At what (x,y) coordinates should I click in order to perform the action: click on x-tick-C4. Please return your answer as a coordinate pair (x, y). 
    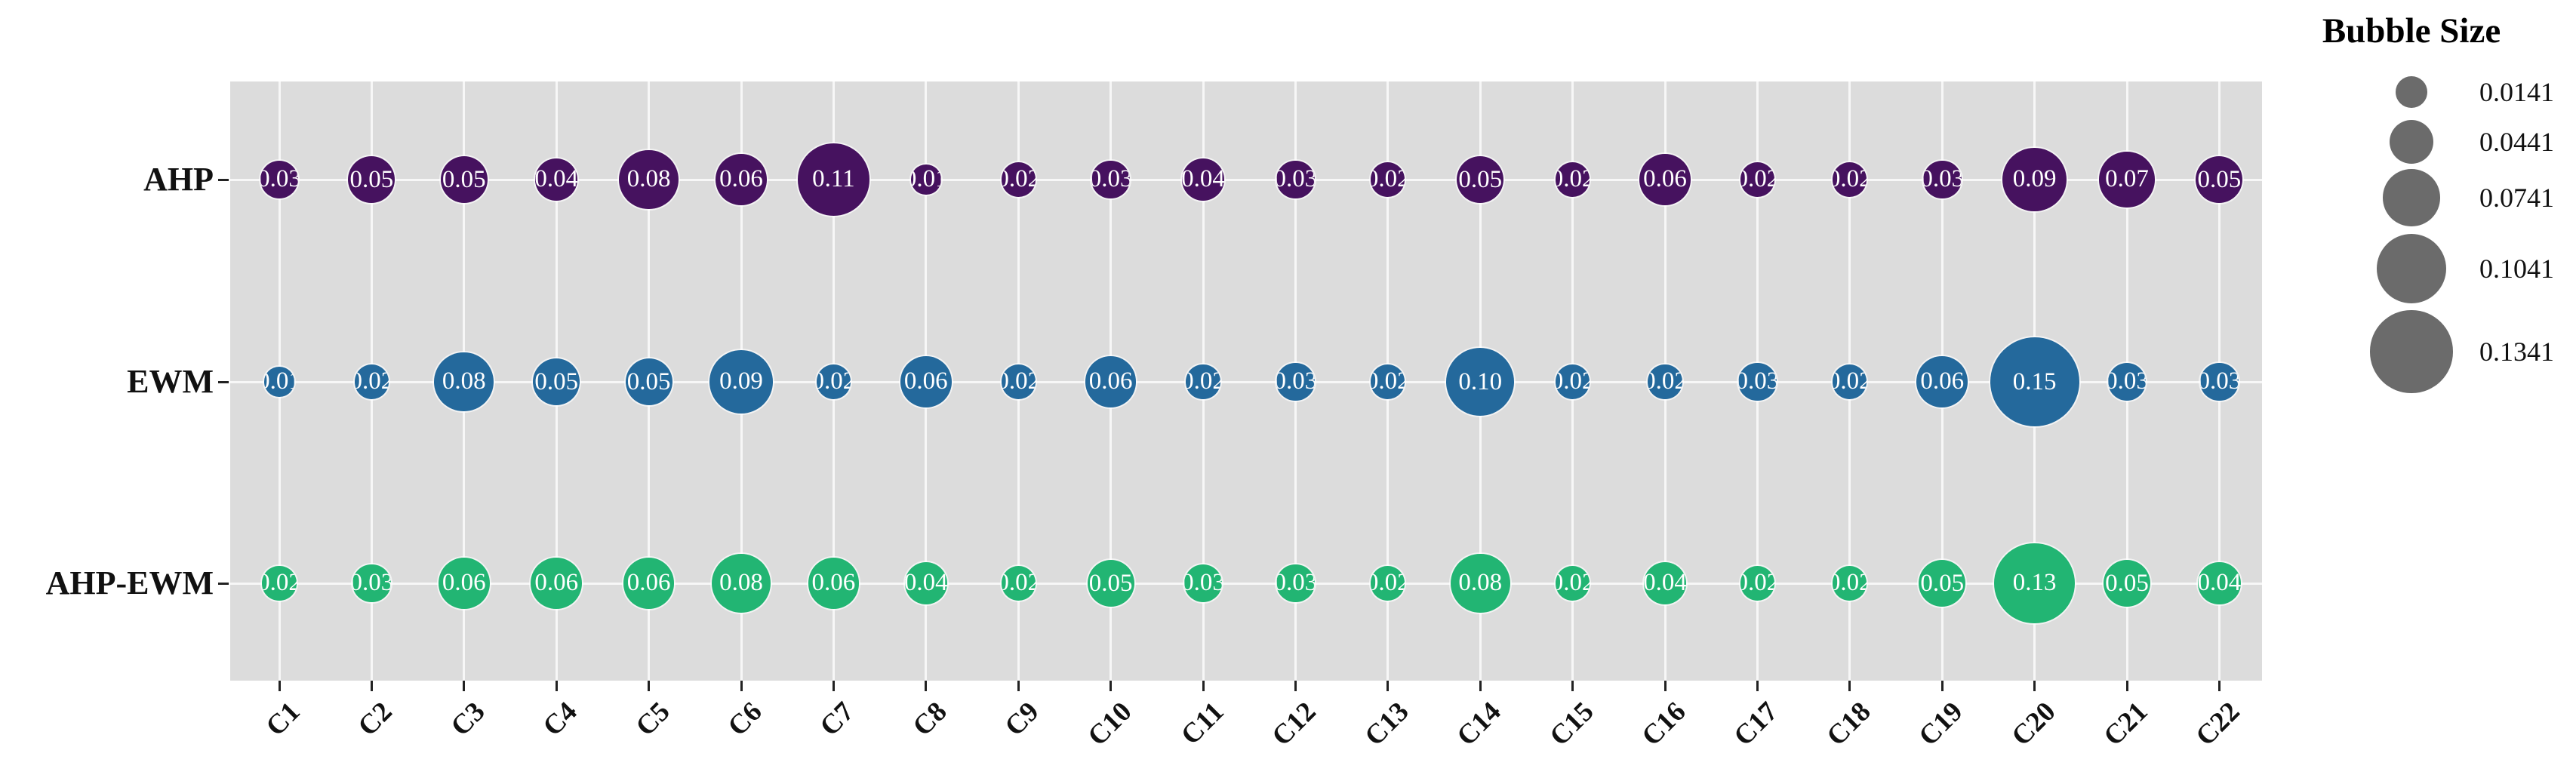
    Looking at the image, I should click on (556, 686).